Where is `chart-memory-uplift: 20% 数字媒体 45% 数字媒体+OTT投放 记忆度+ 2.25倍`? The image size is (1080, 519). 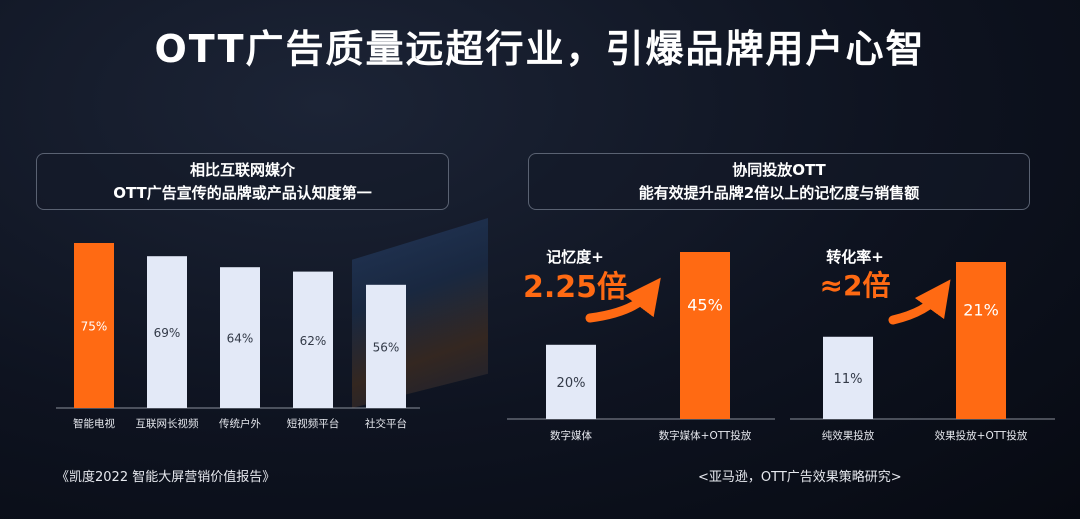
chart-memory-uplift: 20% 数字媒体 45% 数字媒体+OTT投放 记忆度+ 2.25倍 is located at coordinates (641, 345).